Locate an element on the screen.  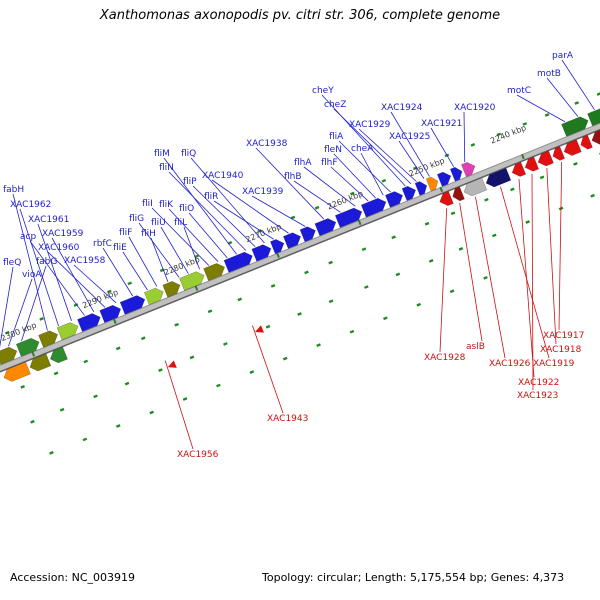
forward-gene-label: rbfC is located at coordinates (102, 244).